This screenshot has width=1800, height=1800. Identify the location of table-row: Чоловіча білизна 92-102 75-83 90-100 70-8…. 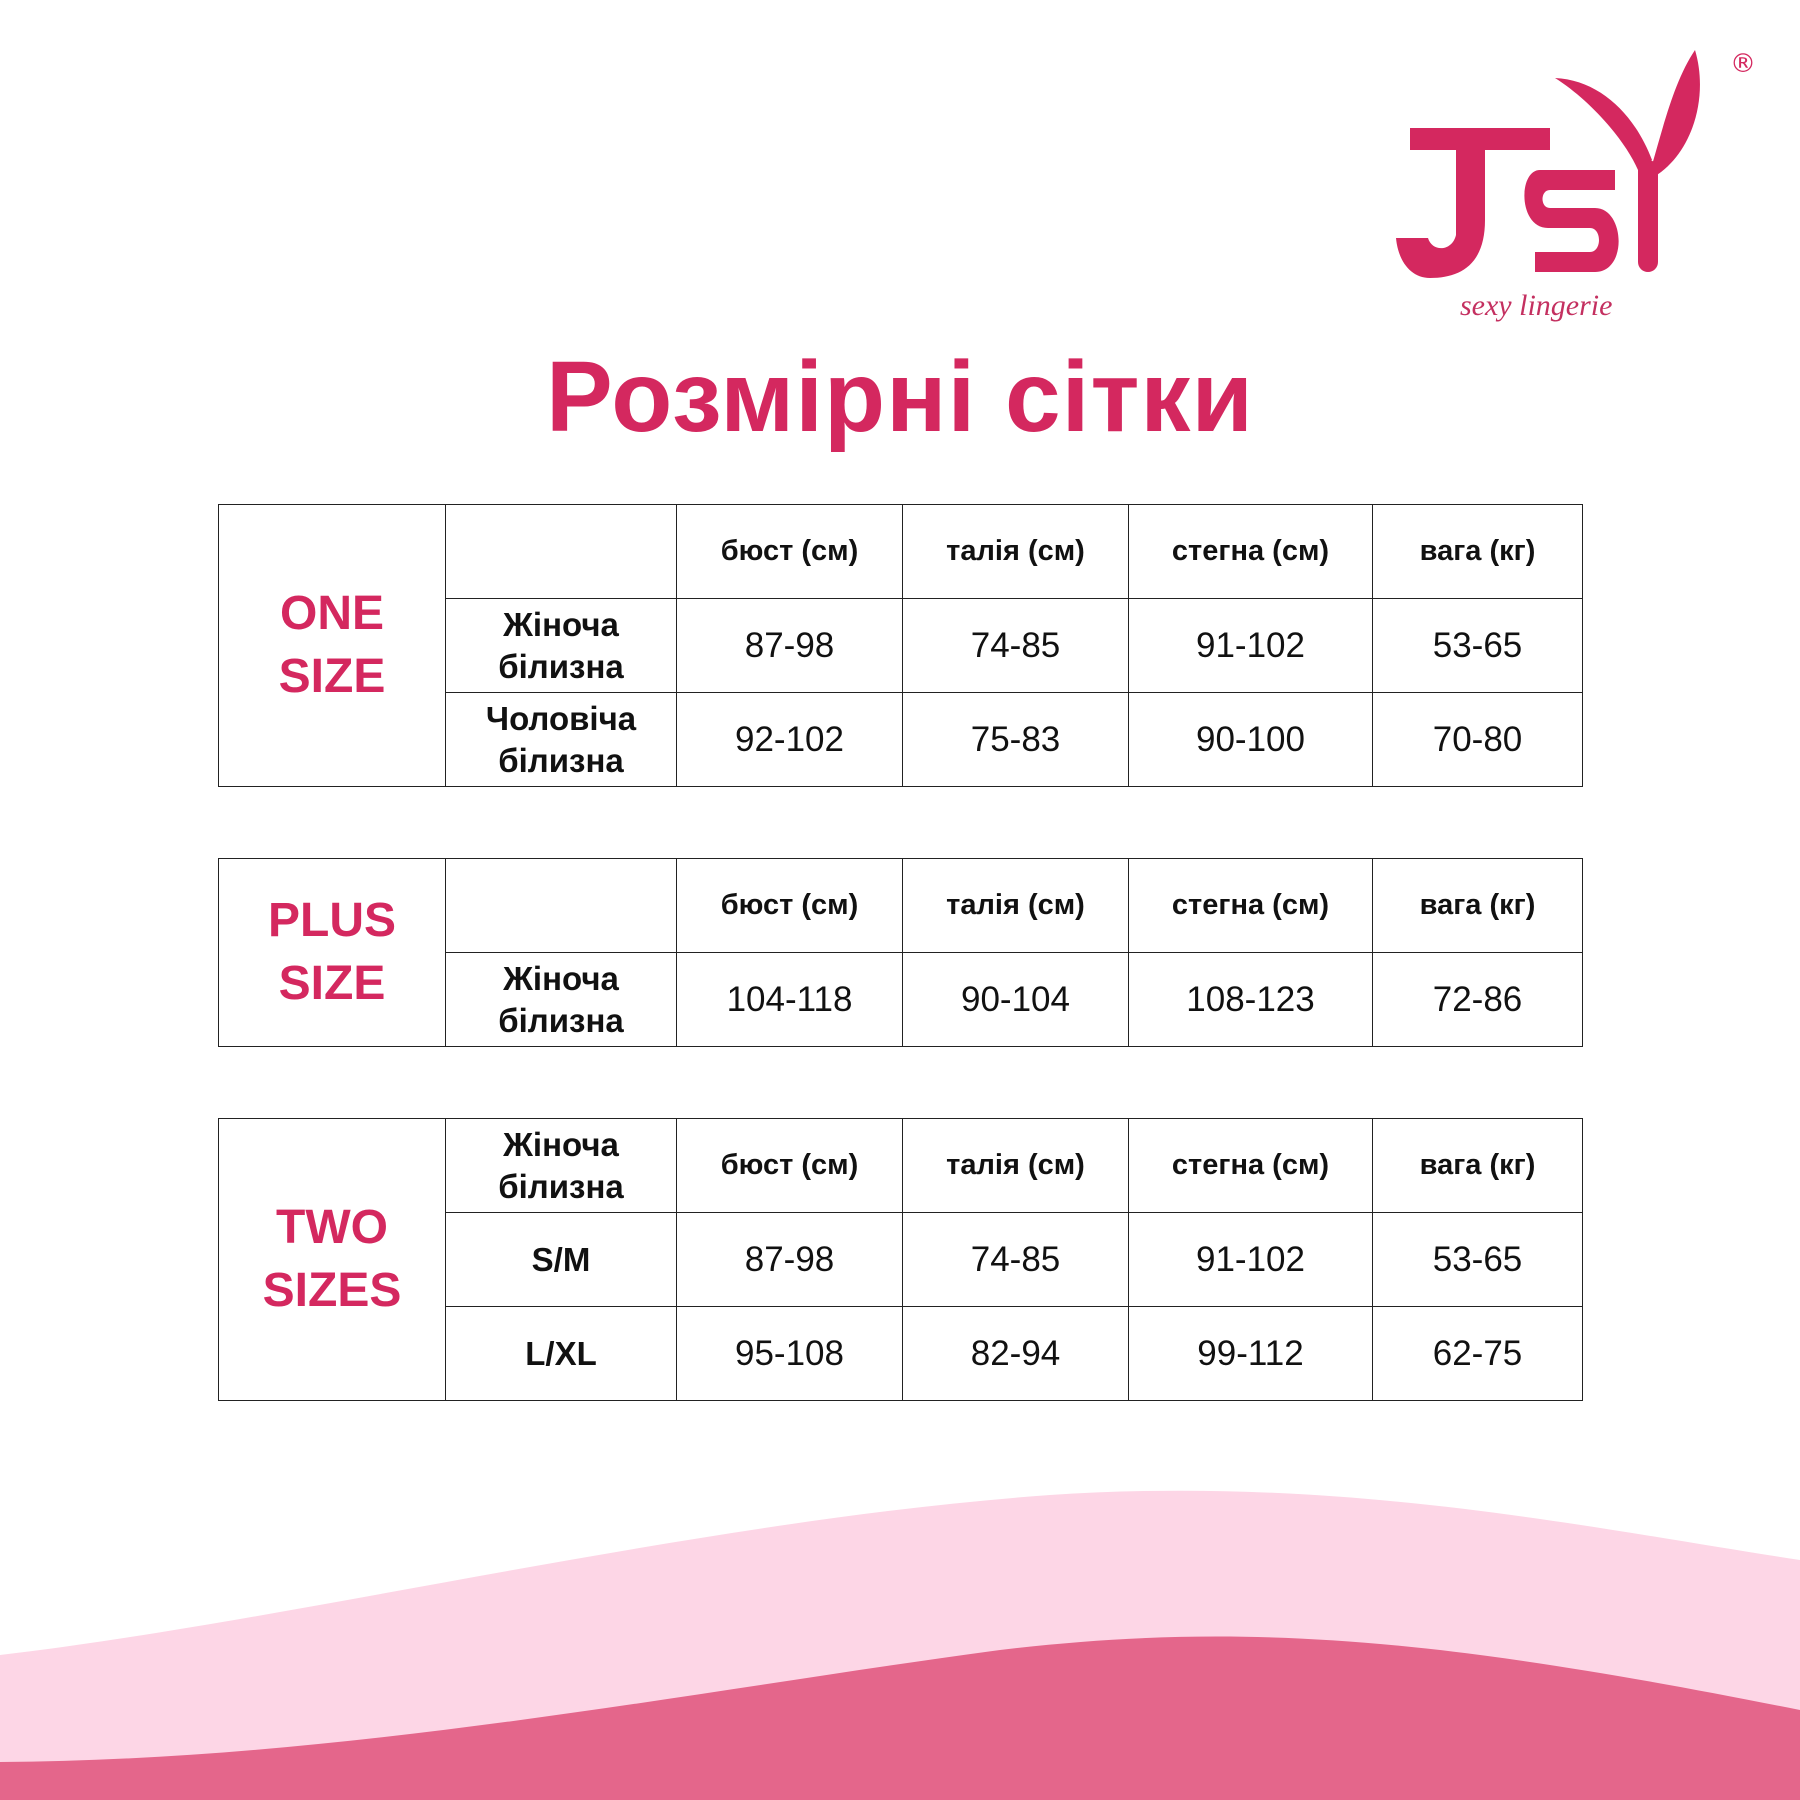
(901, 739).